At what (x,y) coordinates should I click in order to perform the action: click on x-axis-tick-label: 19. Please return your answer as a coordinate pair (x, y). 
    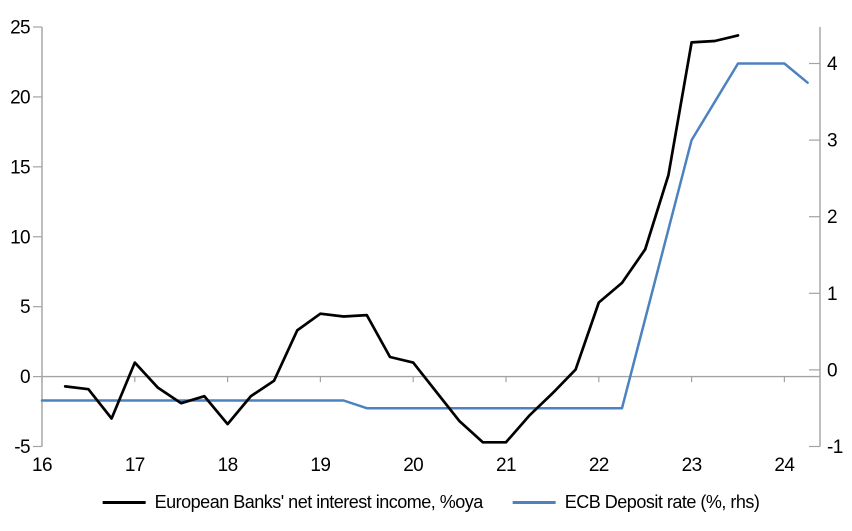
    Looking at the image, I should click on (320, 465).